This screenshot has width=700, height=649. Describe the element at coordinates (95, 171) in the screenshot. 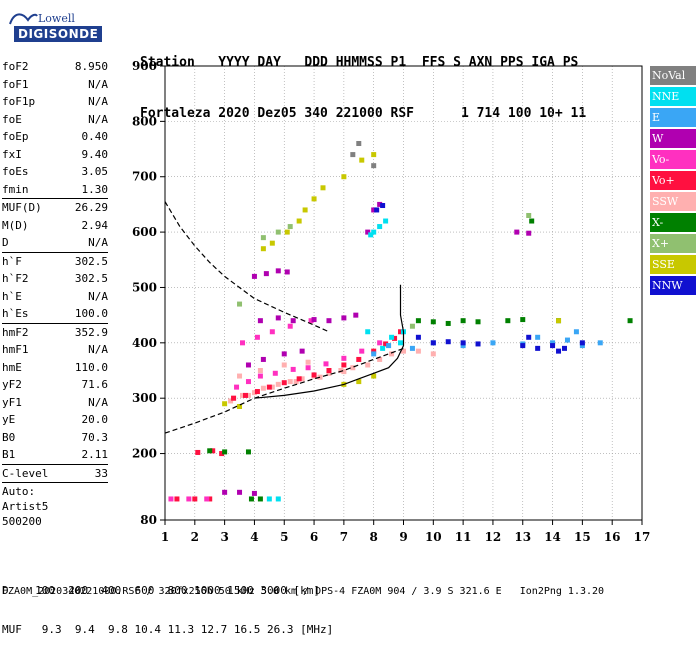

I see `param-value: 3.05` at that location.